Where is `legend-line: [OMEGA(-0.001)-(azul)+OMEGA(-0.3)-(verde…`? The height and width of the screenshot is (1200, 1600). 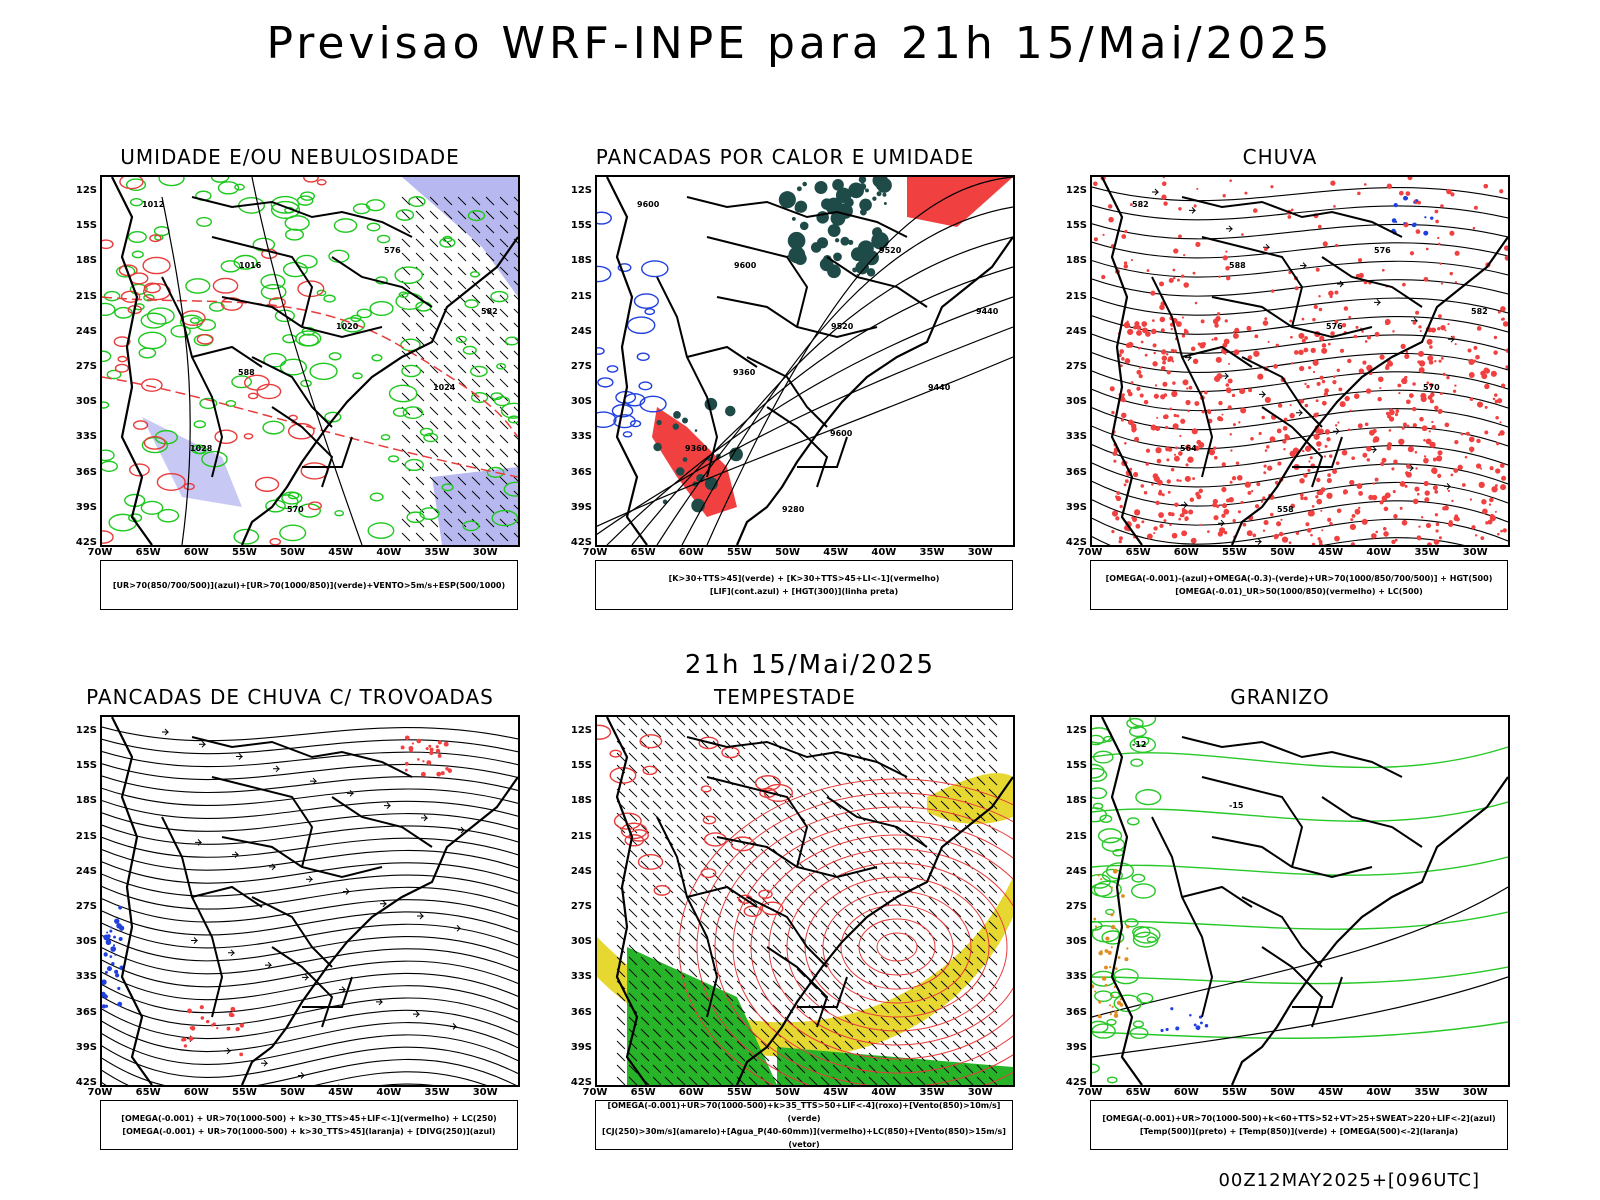 legend-line: [OMEGA(-0.001)-(azul)+OMEGA(-0.3)-(verde… is located at coordinates (1299, 578).